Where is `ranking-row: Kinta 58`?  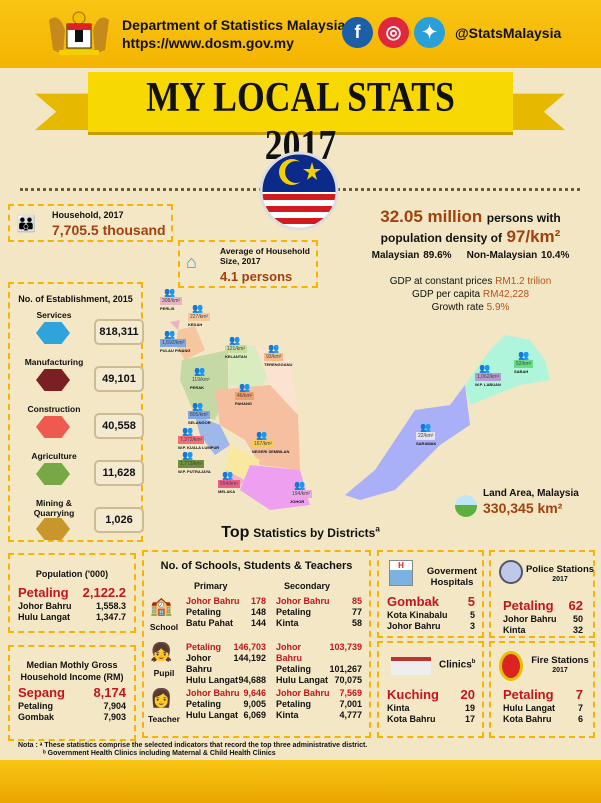 ranking-row: Kinta 58 is located at coordinates (319, 623).